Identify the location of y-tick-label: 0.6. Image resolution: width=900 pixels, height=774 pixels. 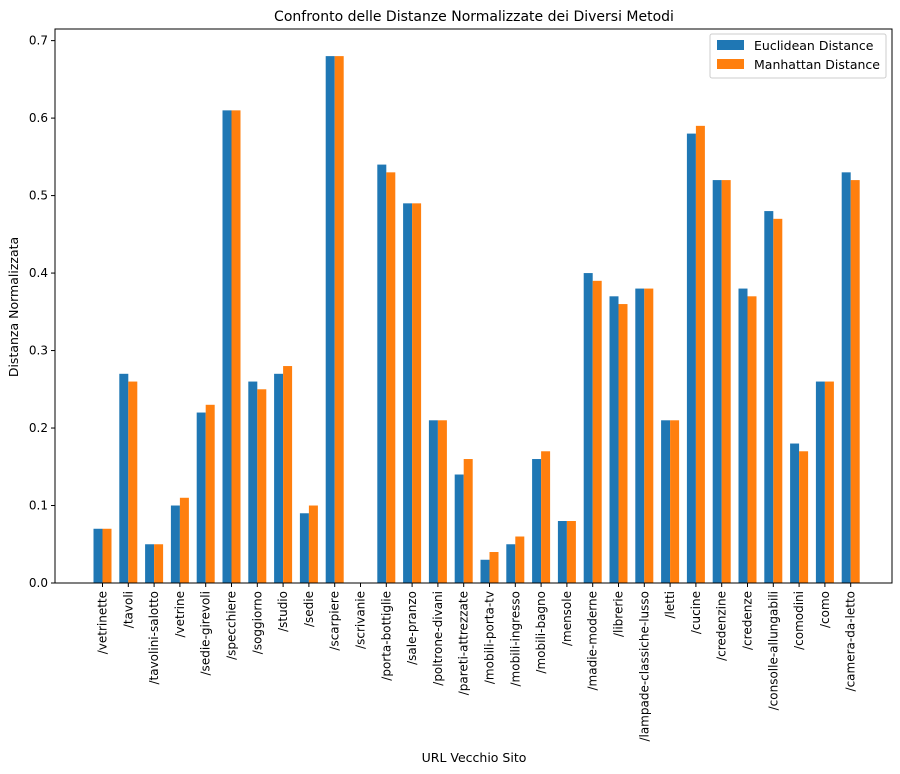
(38, 118).